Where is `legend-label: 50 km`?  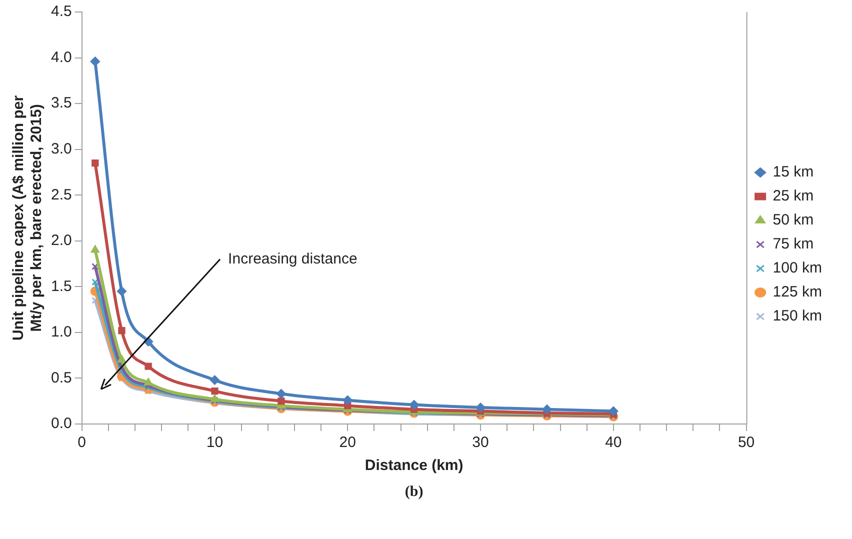 legend-label: 50 km is located at coordinates (793, 220).